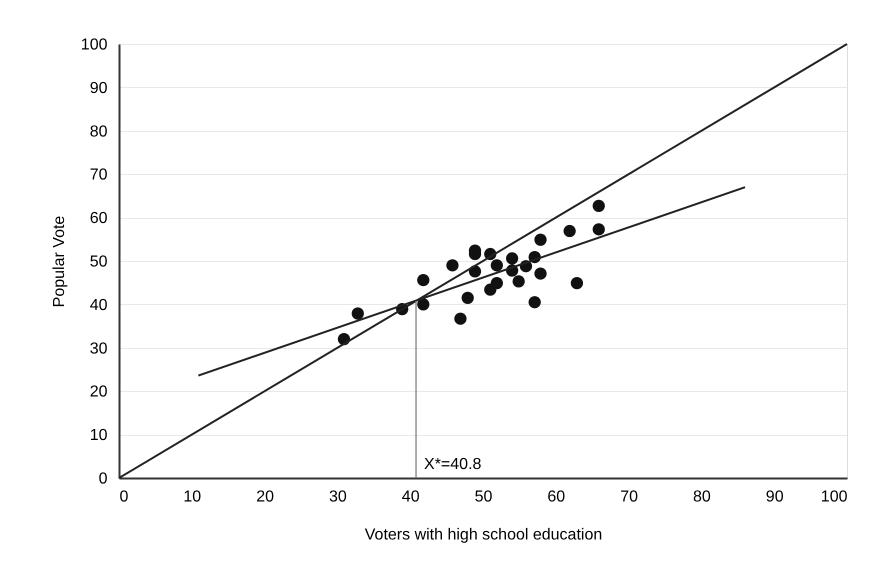  What do you see at coordinates (99, 435) in the screenshot?
I see `y-tick-label: 10` at bounding box center [99, 435].